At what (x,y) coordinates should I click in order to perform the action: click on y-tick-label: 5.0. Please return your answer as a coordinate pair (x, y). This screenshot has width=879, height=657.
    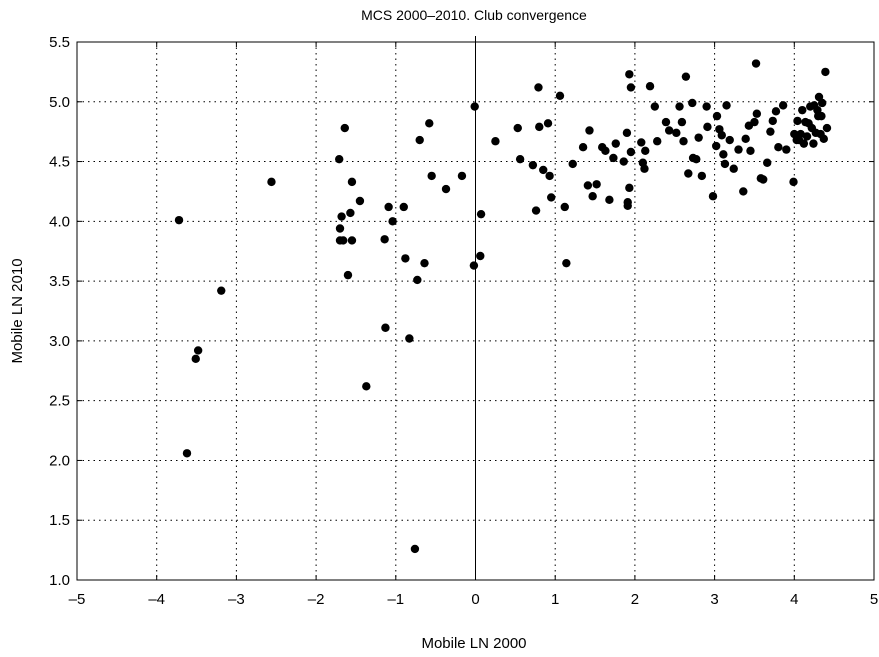
    Looking at the image, I should click on (59, 102).